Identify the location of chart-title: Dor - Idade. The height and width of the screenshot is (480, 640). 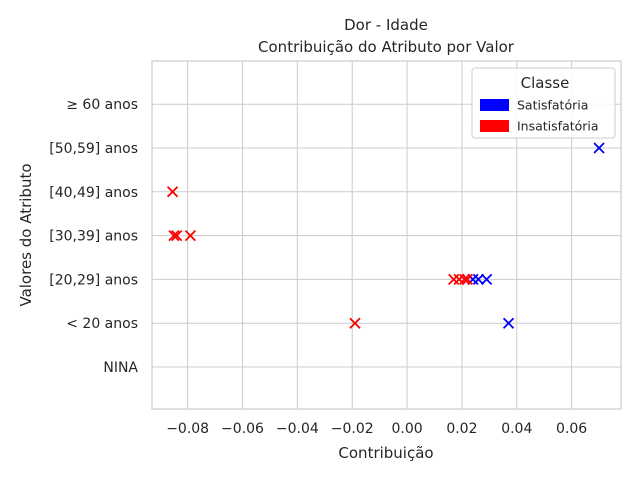
(386, 25).